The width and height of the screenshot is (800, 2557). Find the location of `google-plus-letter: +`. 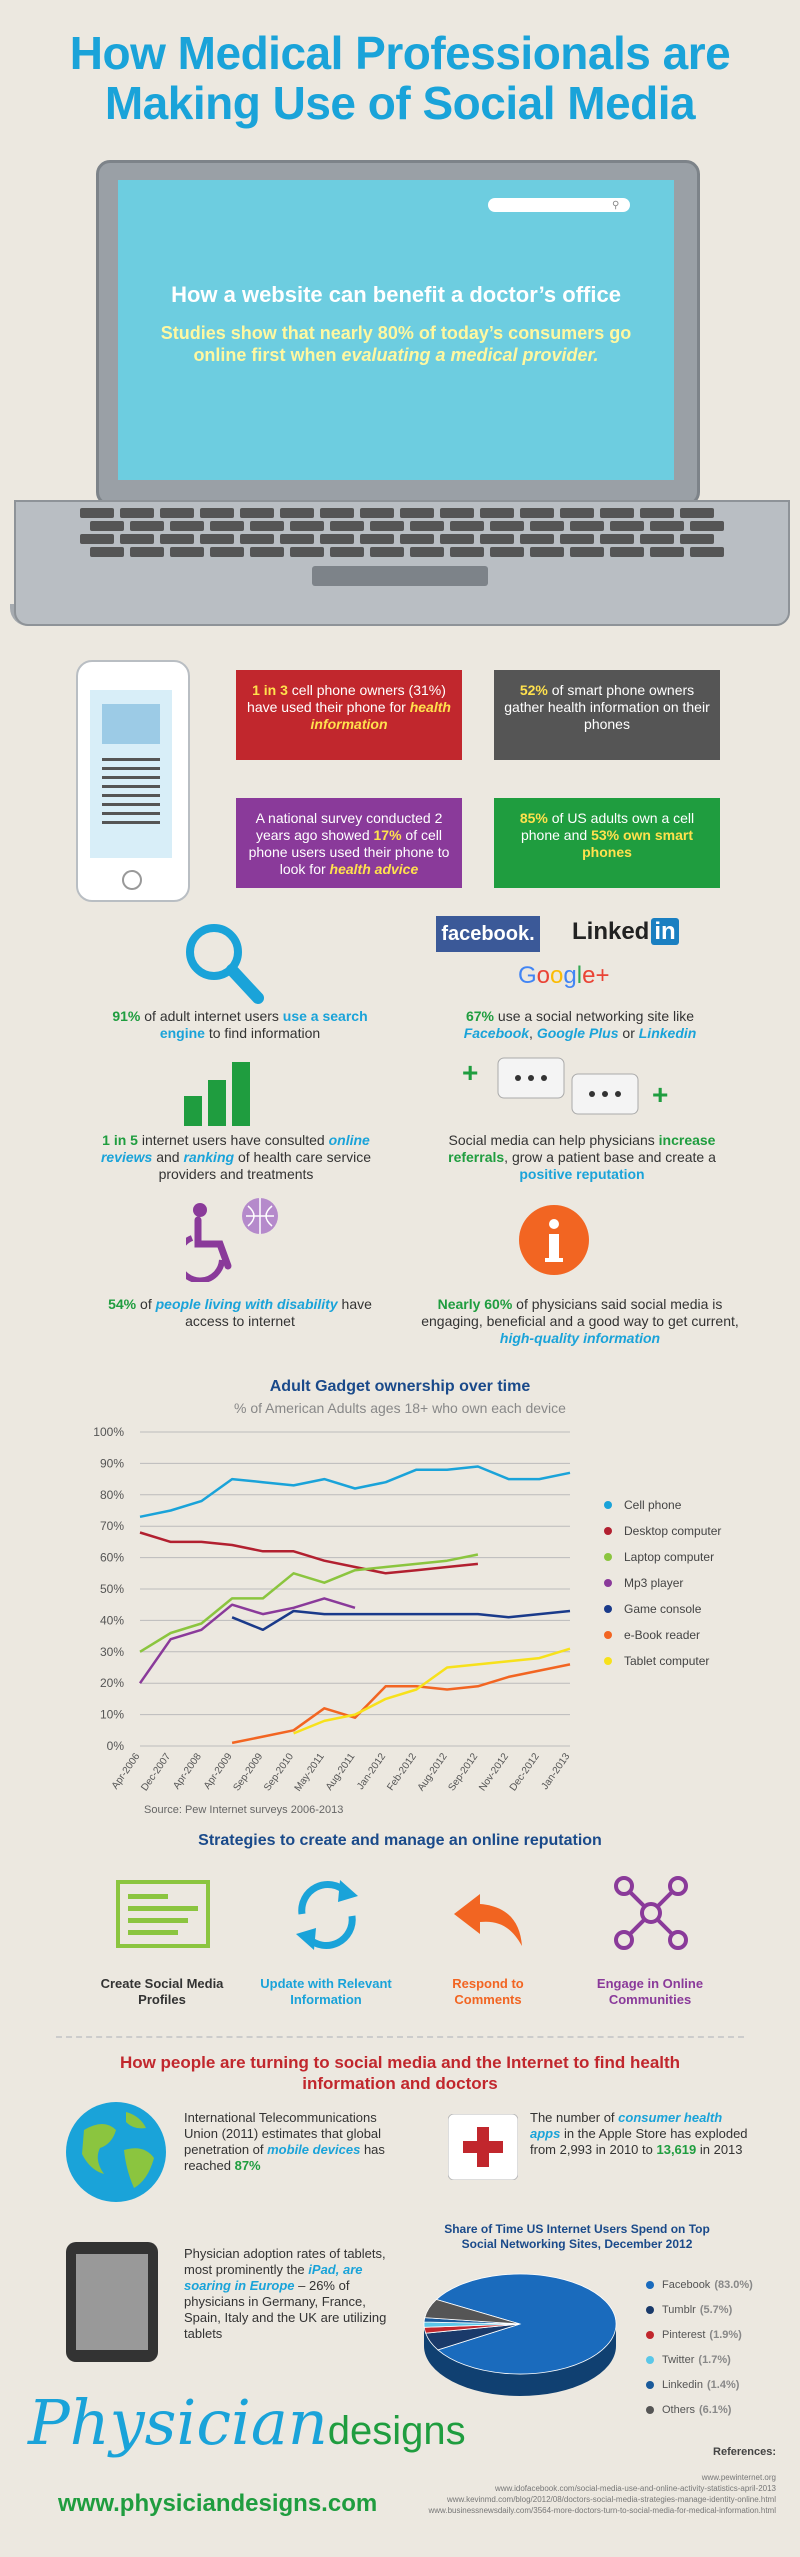

google-plus-letter: + is located at coordinates (602, 975).